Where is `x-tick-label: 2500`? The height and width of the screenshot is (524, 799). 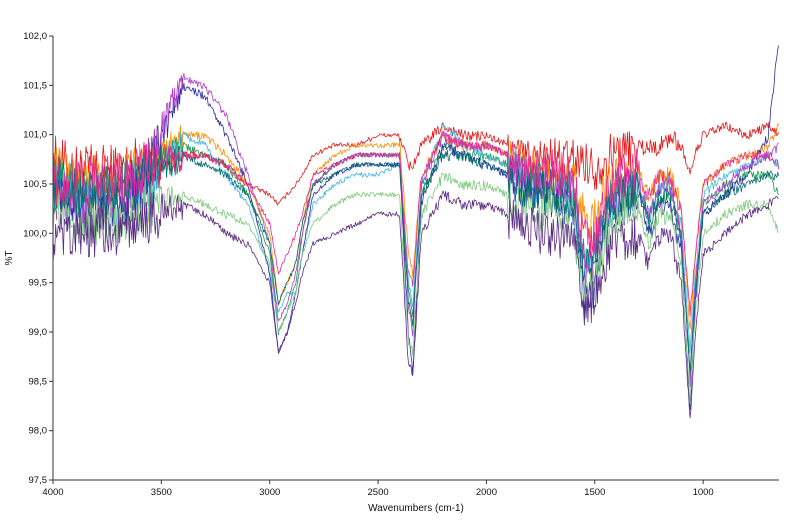 x-tick-label: 2500 is located at coordinates (378, 492).